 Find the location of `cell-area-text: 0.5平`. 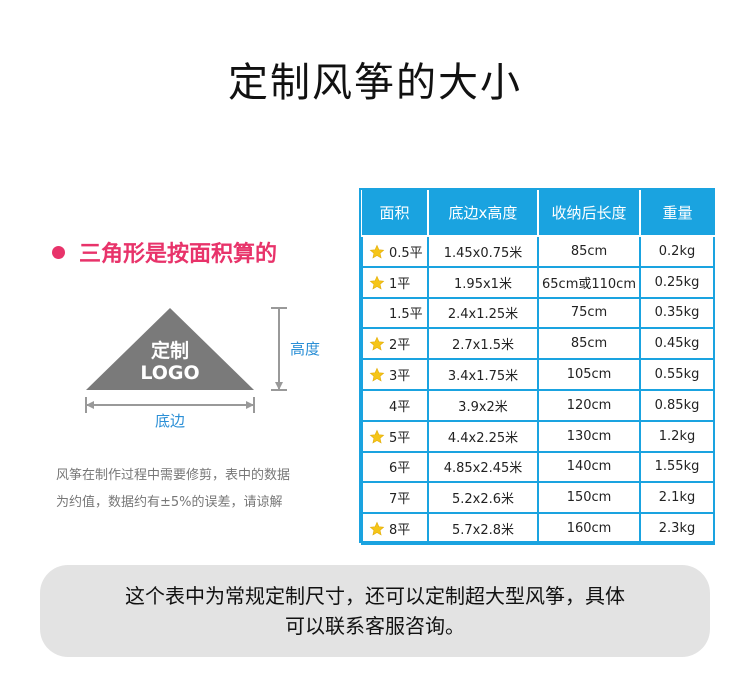

cell-area-text: 0.5平 is located at coordinates (406, 253).